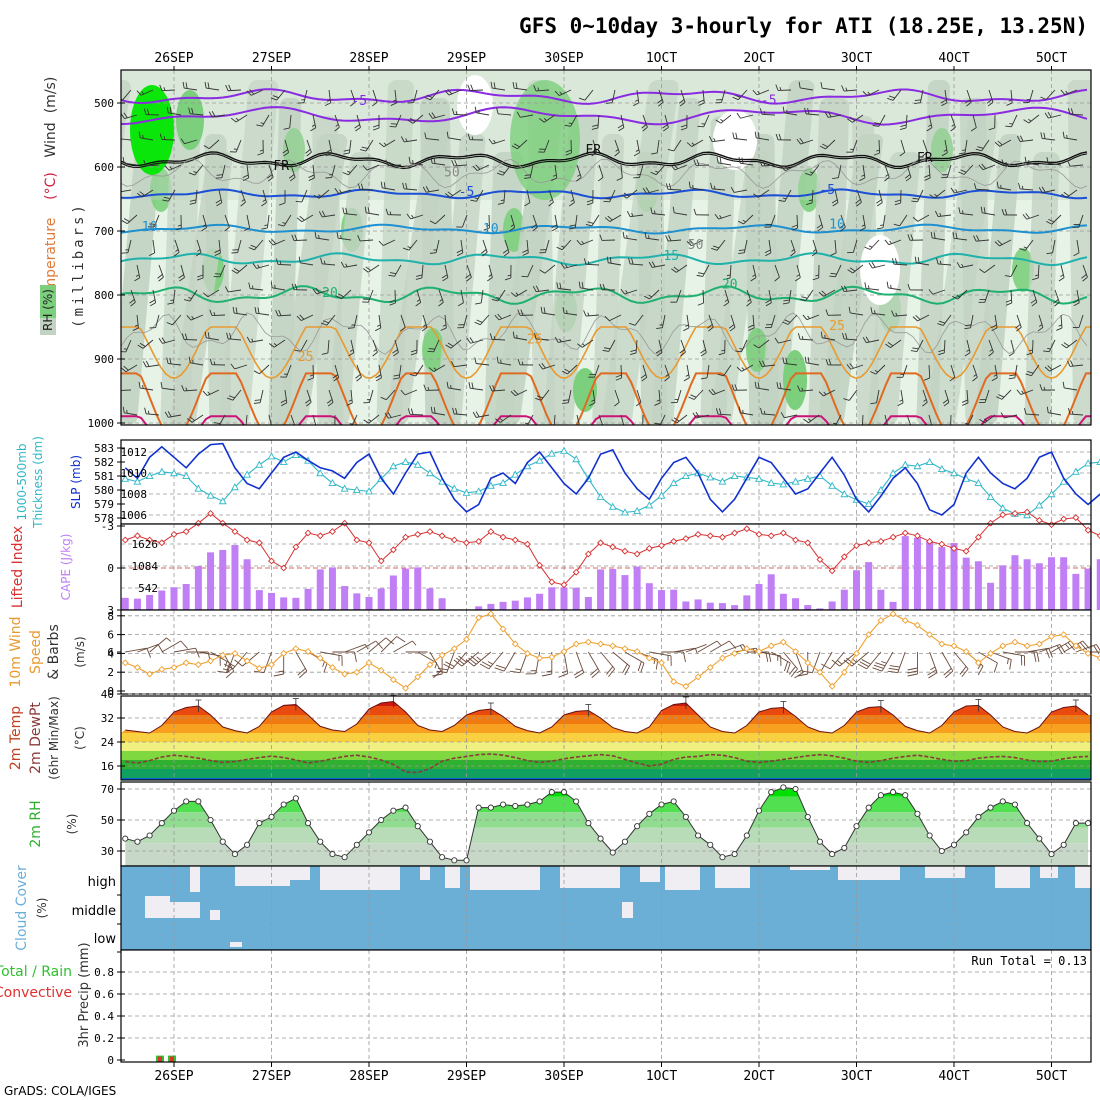 The width and height of the screenshot is (1100, 1100). Describe the element at coordinates (856, 1076) in the screenshot. I see `bottom-date-label: 3OCT` at that location.